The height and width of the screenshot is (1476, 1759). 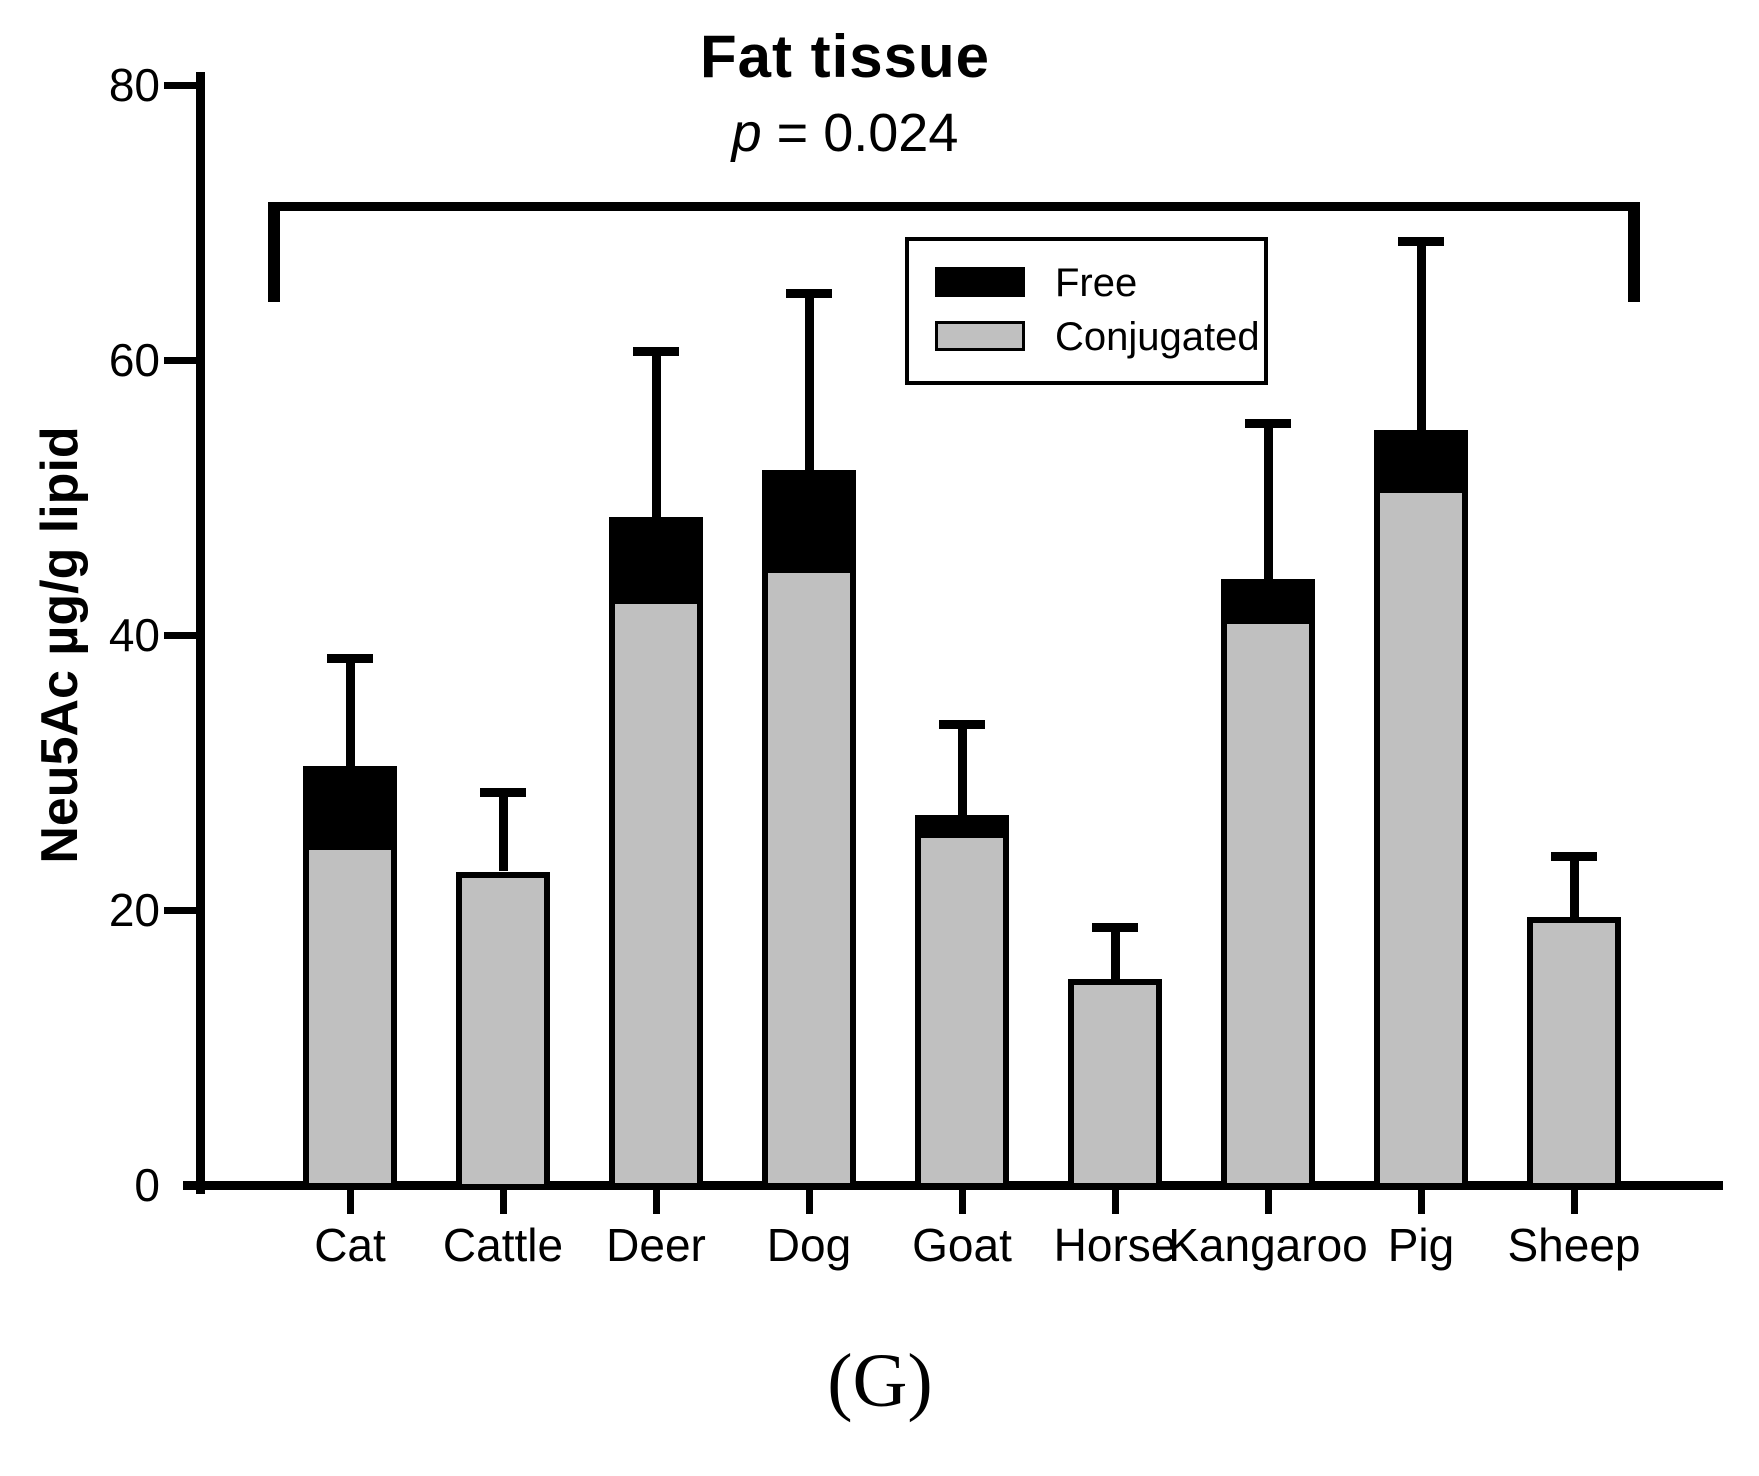 I want to click on error-bar-stem-dog, so click(x=809, y=380).